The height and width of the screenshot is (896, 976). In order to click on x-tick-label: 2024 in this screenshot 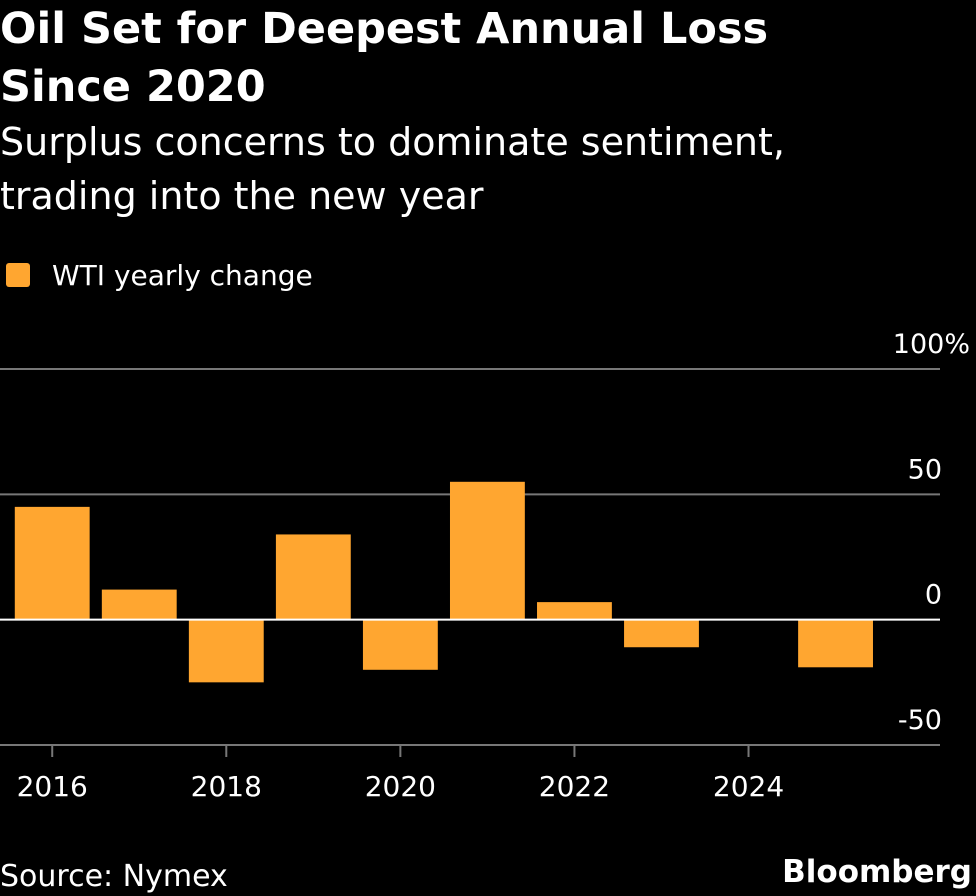, I will do `click(748, 786)`.